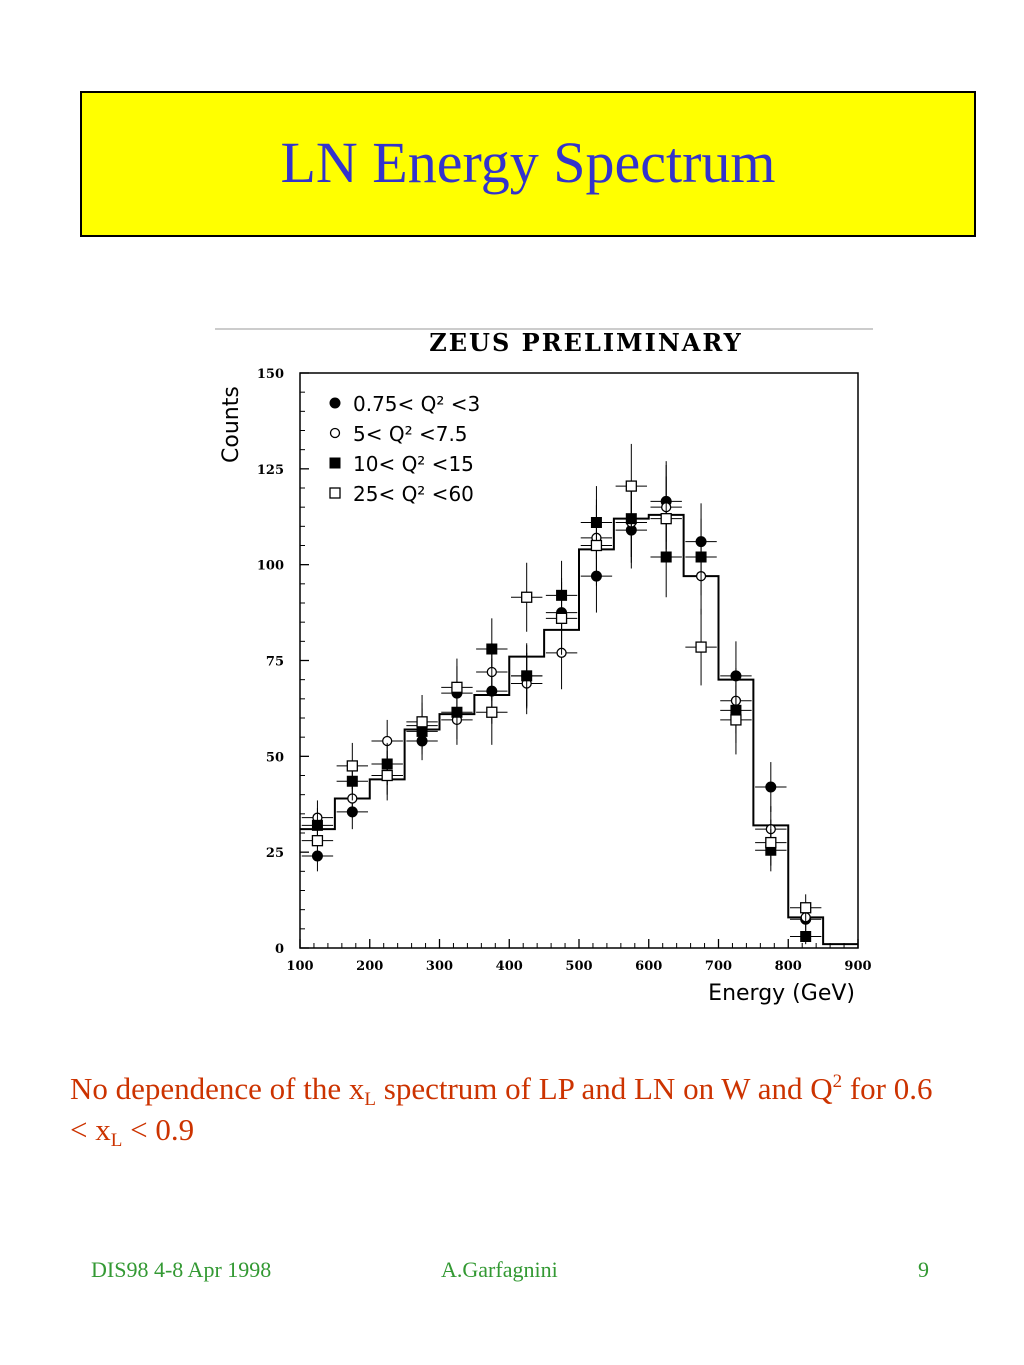 The width and height of the screenshot is (1024, 1365). I want to click on caption-text-3: for 0.6 < x, so click(501, 1109).